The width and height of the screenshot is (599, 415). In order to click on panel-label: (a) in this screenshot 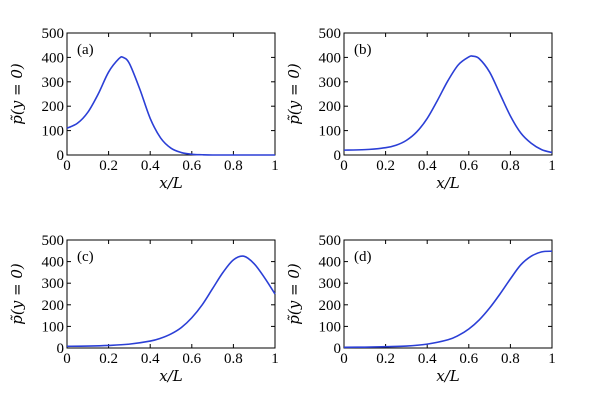, I will do `click(85, 50)`.